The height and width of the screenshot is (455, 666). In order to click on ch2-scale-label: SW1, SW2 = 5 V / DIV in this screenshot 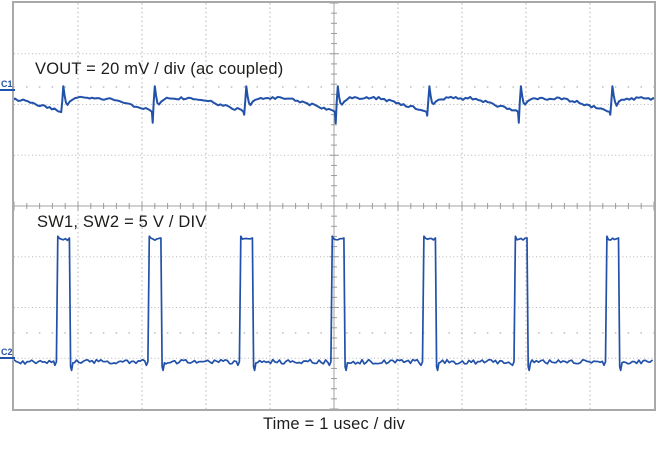, I will do `click(122, 222)`.